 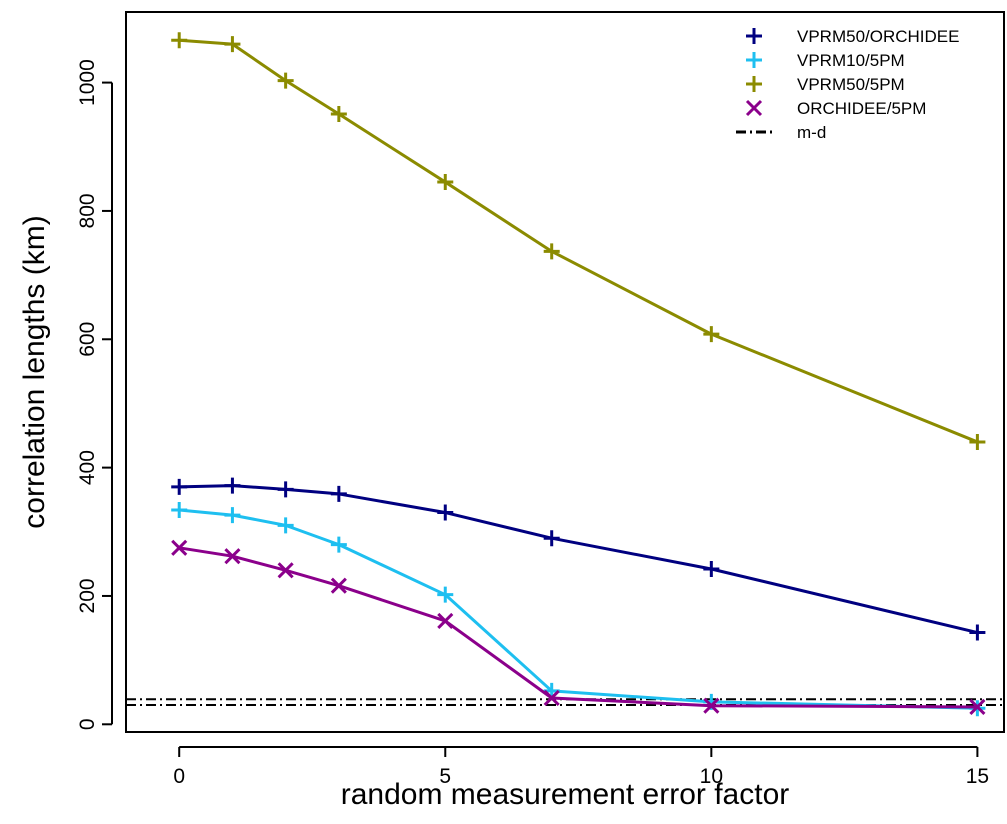 What do you see at coordinates (87, 210) in the screenshot?
I see `y-tick-label: 800` at bounding box center [87, 210].